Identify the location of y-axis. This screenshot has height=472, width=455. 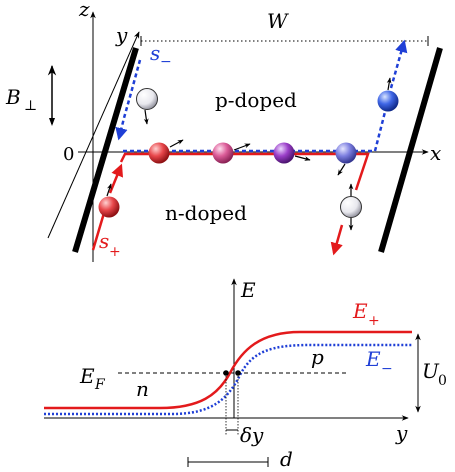
(93, 135).